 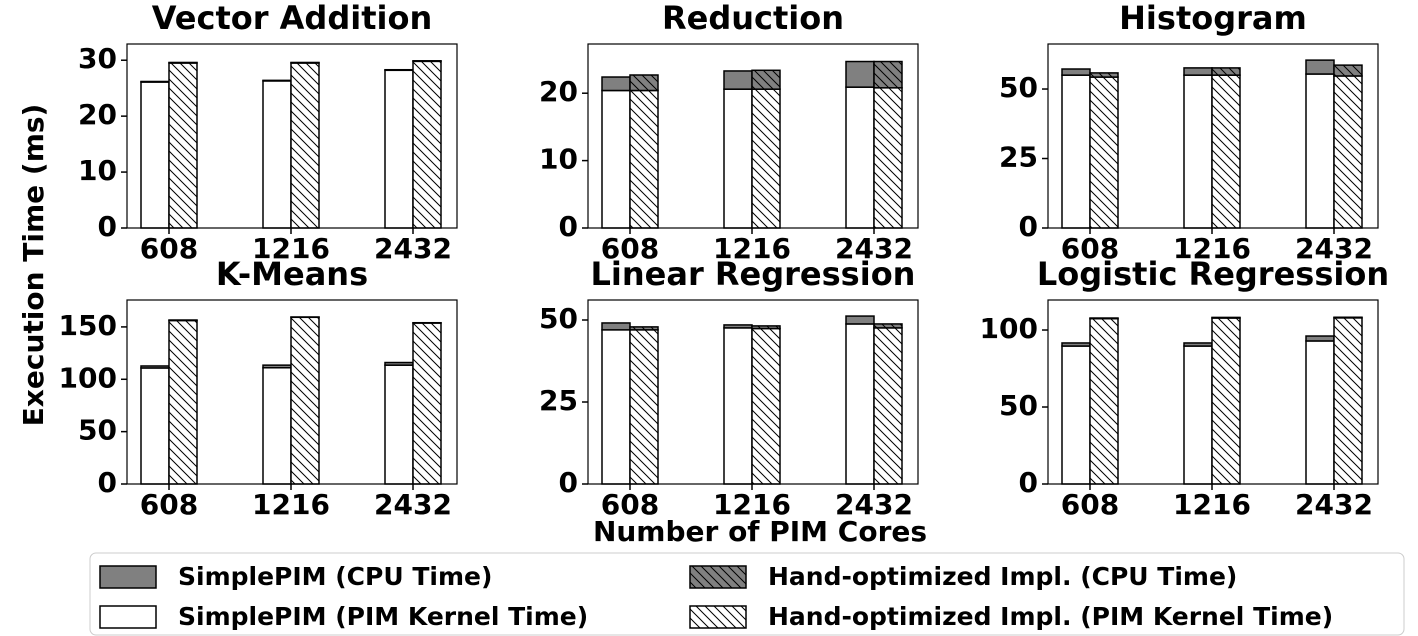 I want to click on subplot-title: Histogram, so click(x=1213, y=18).